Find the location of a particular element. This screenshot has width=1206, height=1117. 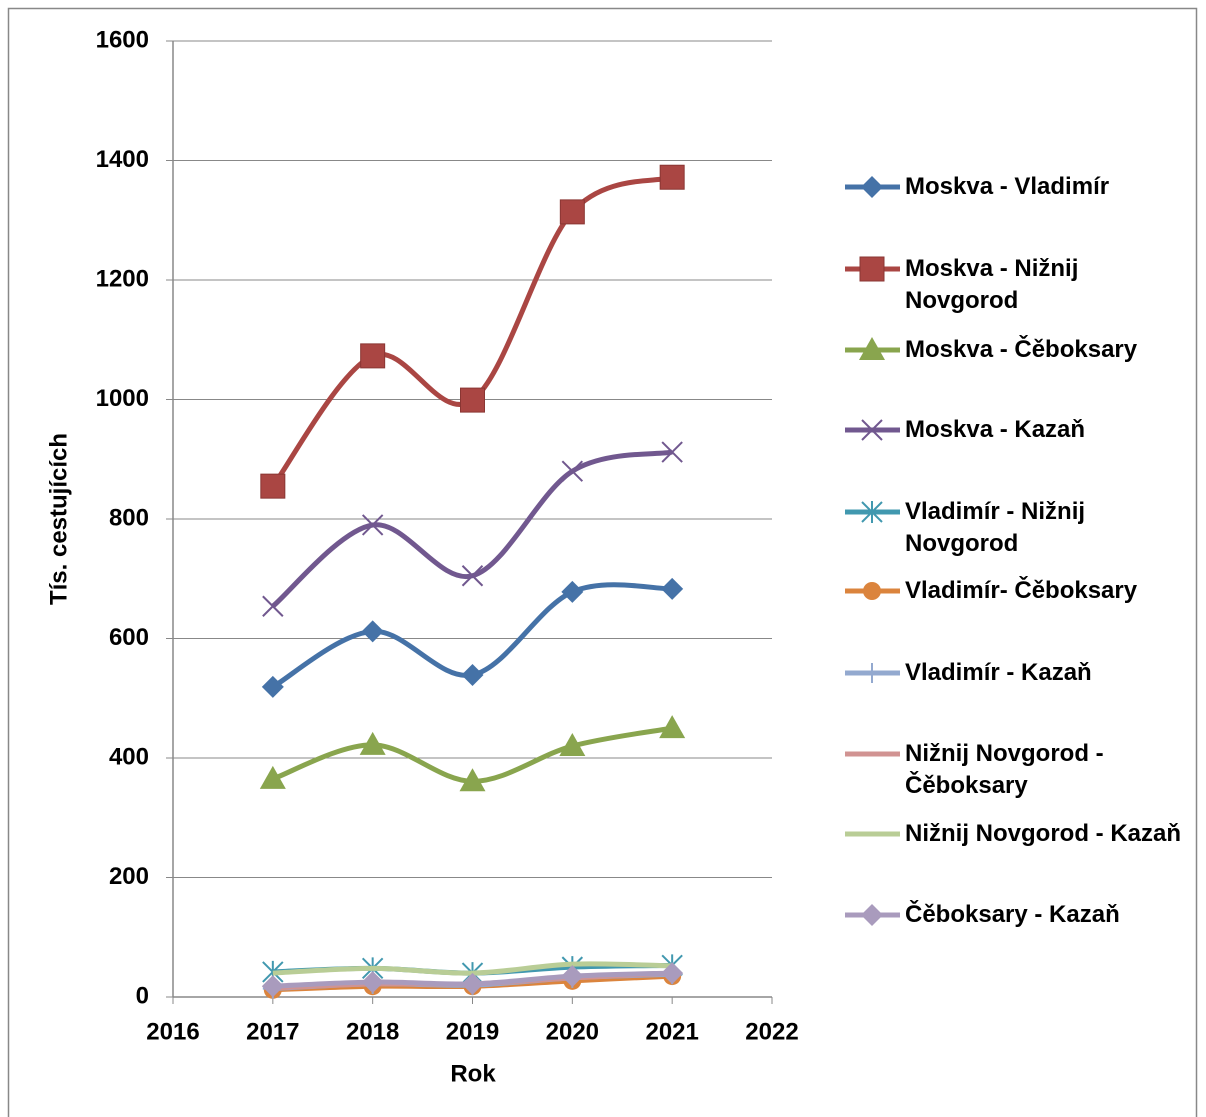

line is located at coordinates (471, 331).